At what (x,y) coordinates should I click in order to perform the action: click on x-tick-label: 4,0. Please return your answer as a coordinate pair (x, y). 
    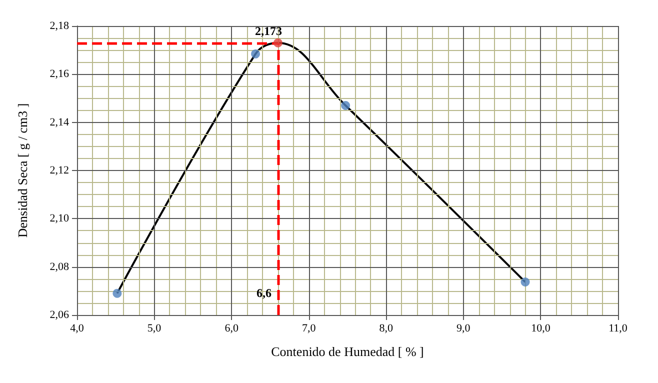
    Looking at the image, I should click on (77, 328).